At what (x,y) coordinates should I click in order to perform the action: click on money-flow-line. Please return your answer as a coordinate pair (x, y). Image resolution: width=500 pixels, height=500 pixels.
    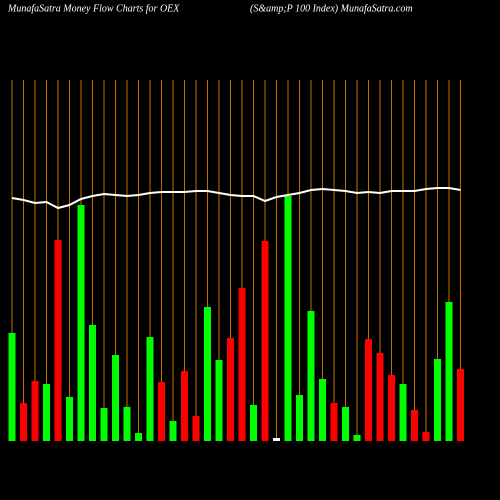
    Looking at the image, I should click on (236, 198).